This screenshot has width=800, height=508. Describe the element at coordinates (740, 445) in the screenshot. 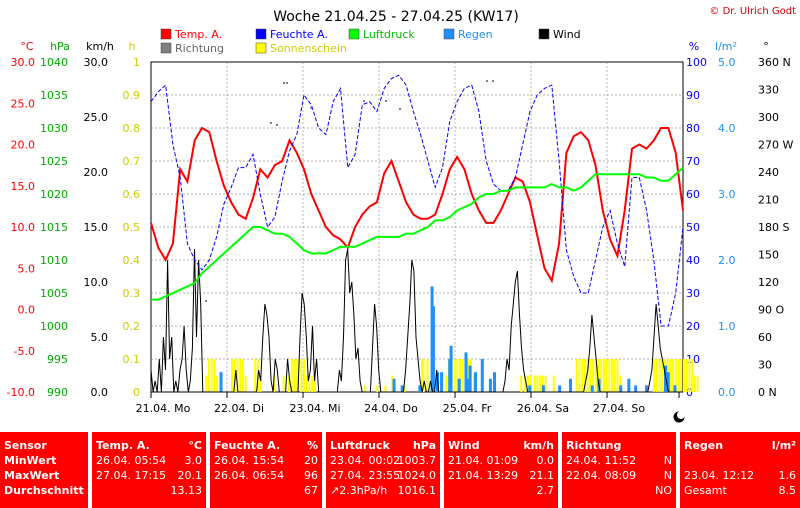

I see `table-col-header: Regen l/m²` at that location.